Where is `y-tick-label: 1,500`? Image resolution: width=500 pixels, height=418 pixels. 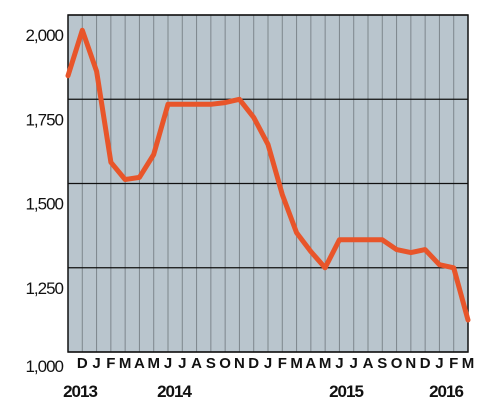 y-tick-label: 1,500 is located at coordinates (44, 204).